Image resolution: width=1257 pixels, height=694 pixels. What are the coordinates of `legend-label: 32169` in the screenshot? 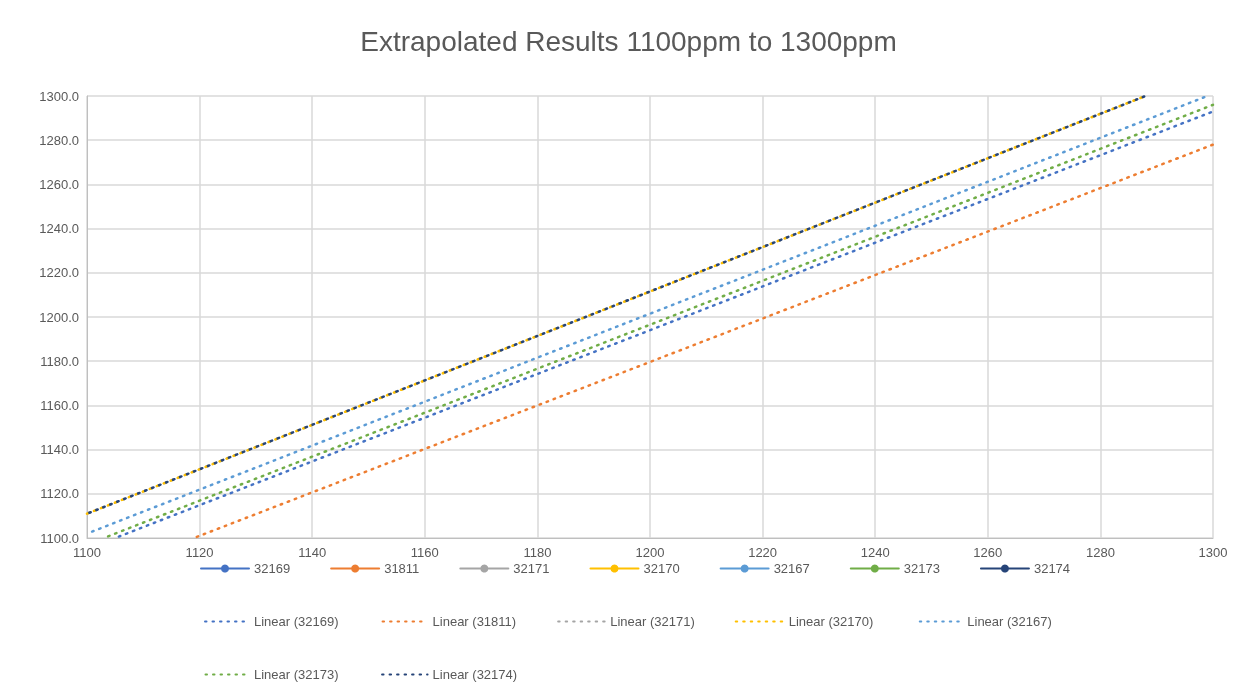 It's located at (272, 568).